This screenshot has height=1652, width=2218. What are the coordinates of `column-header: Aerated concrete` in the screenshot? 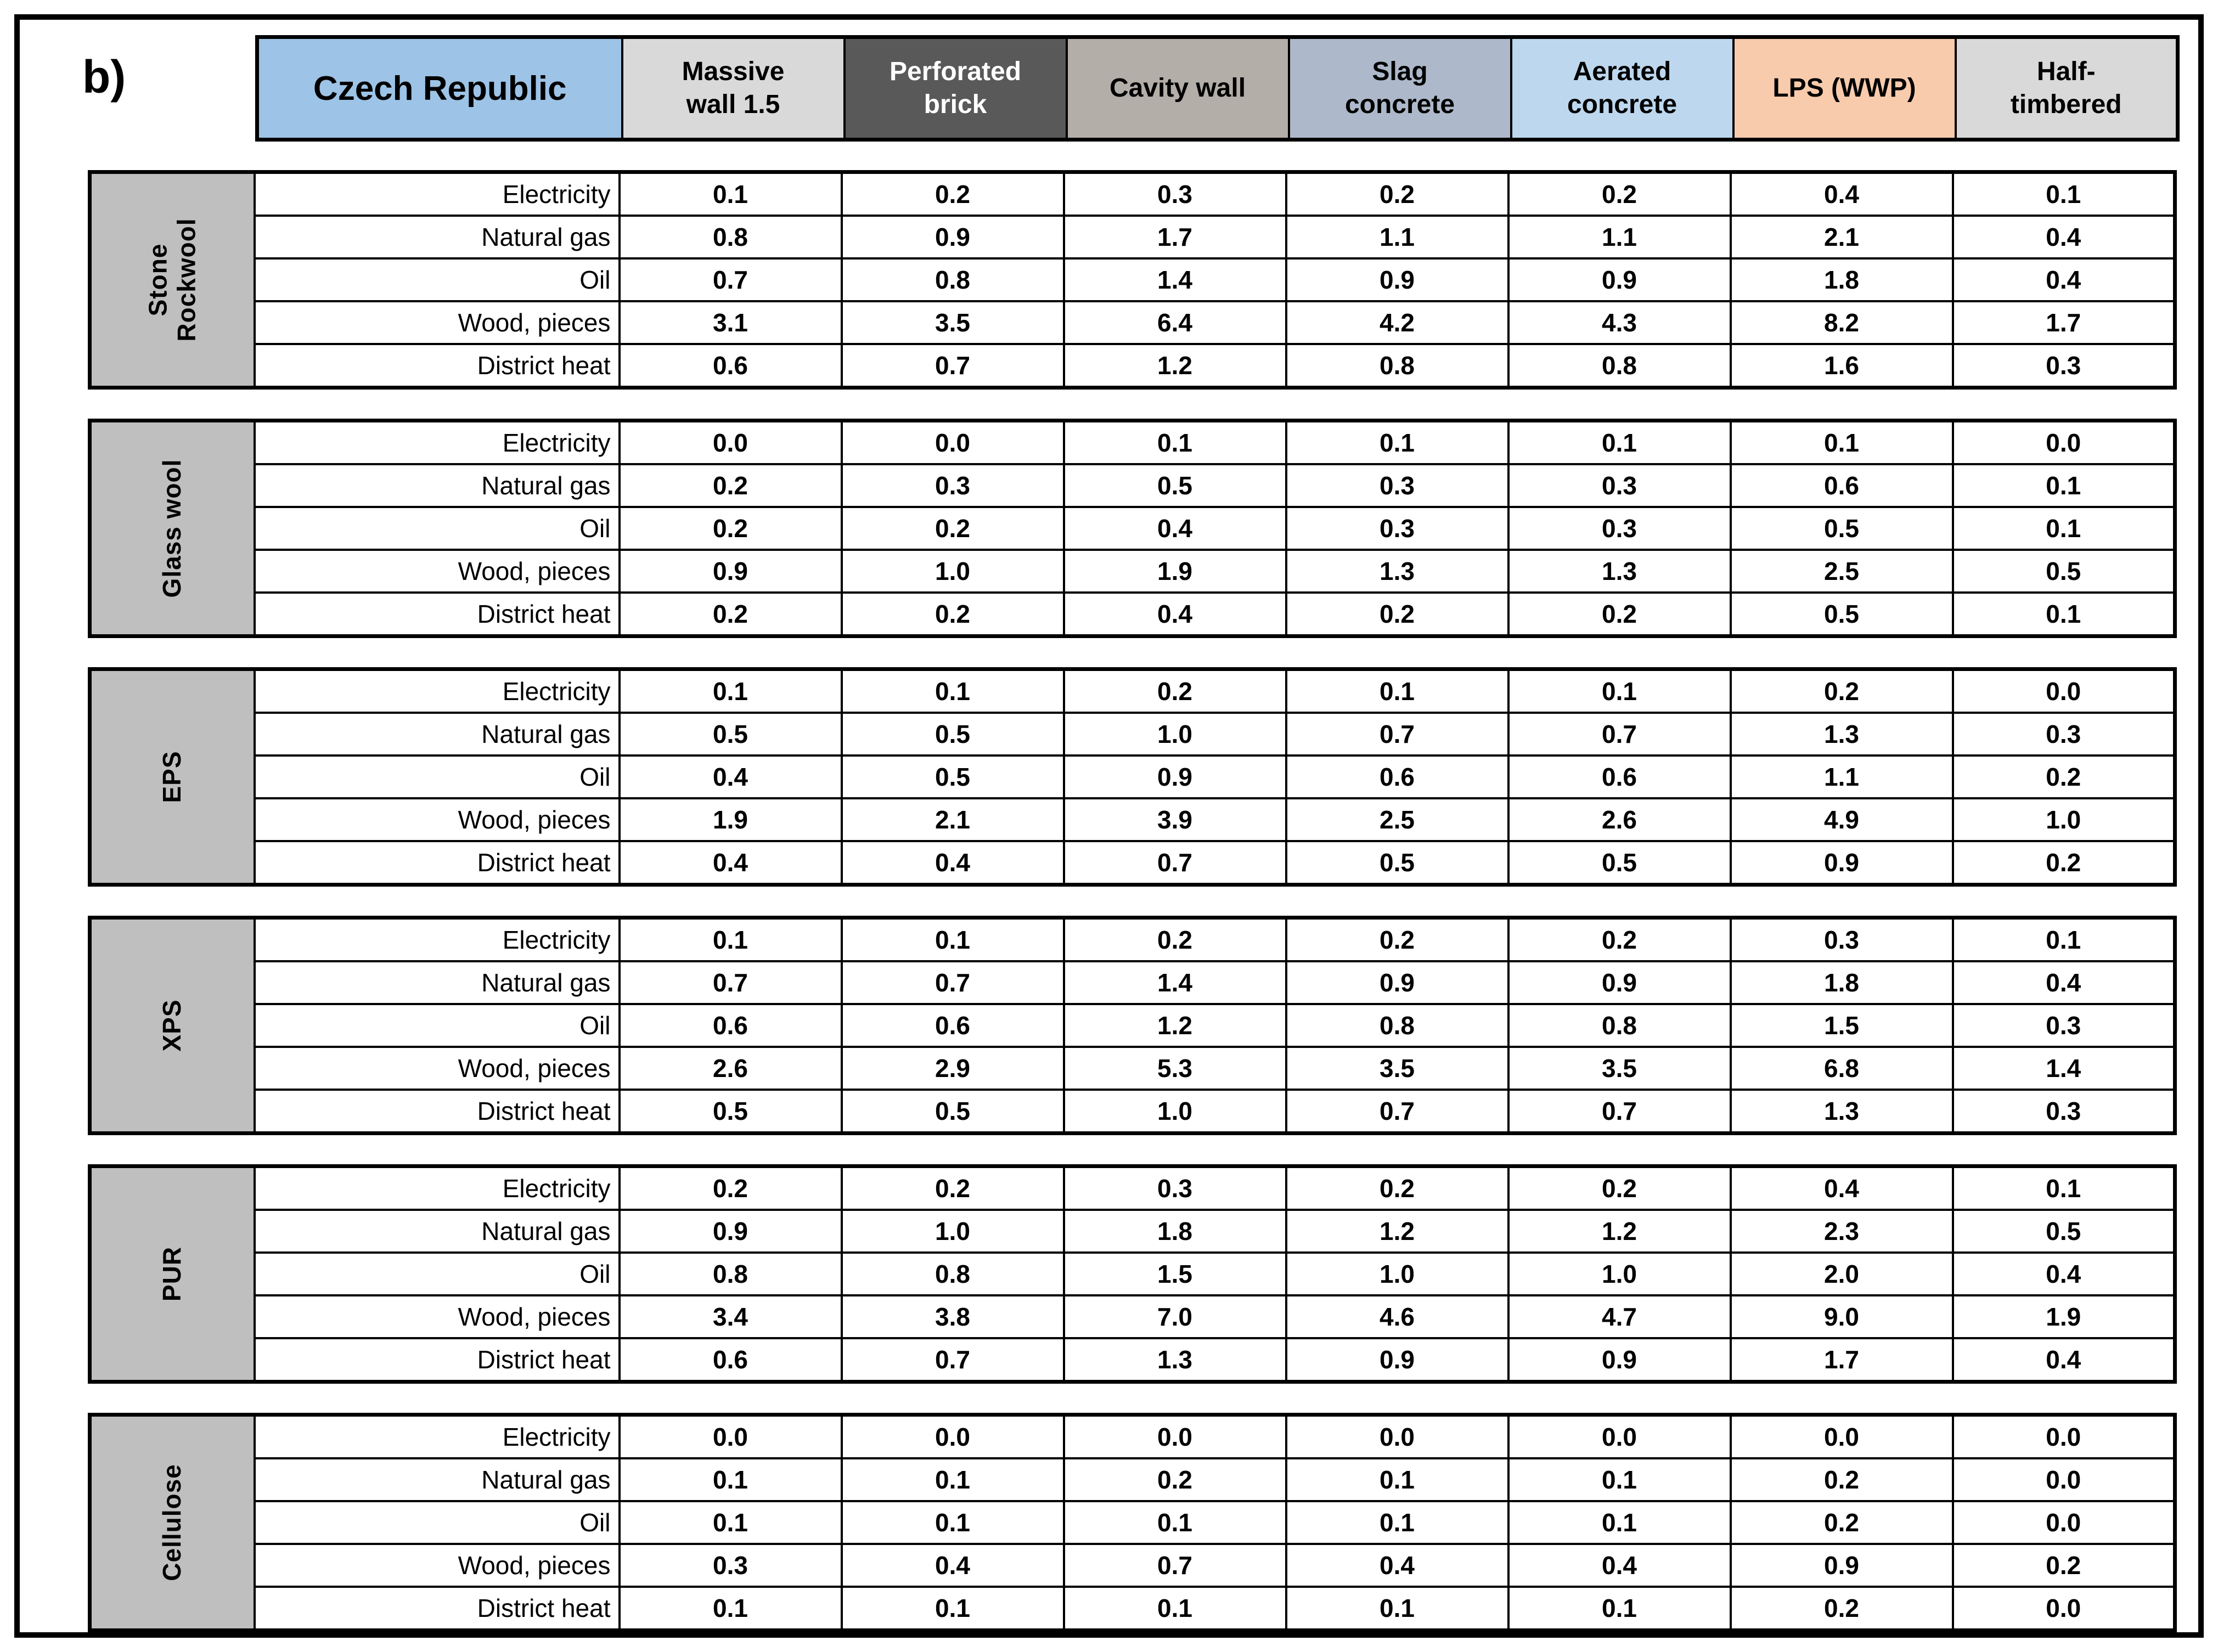 It's located at (1622, 89).